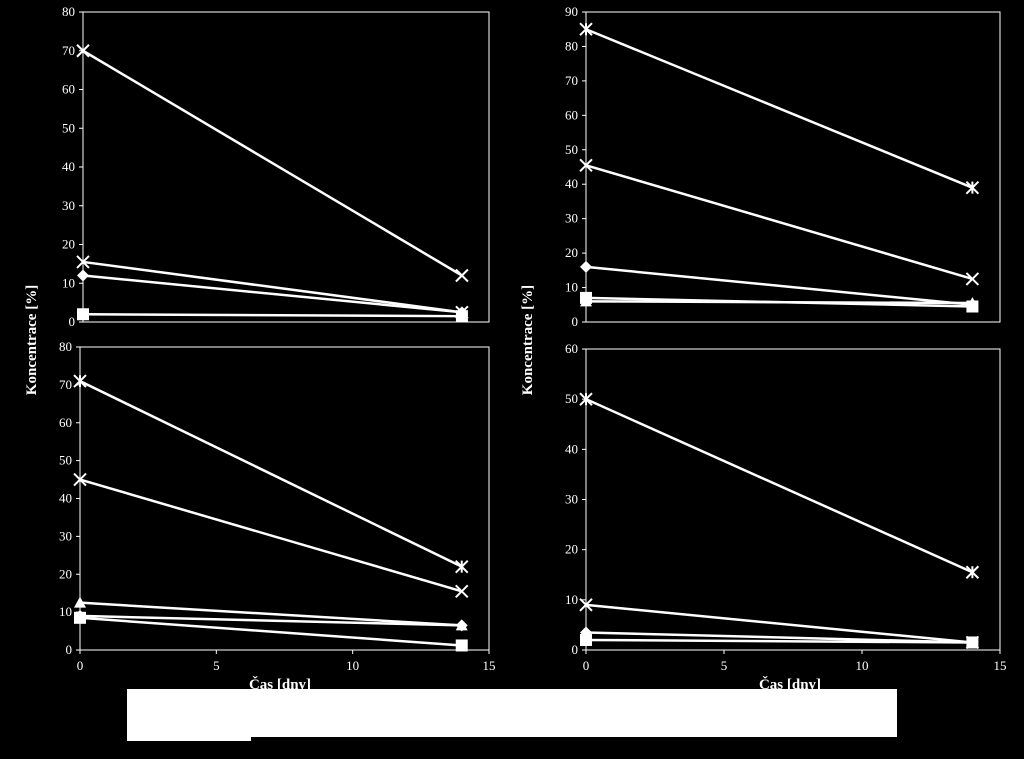 The width and height of the screenshot is (1024, 759). I want to click on y-tick-label: 90, so click(571, 11).